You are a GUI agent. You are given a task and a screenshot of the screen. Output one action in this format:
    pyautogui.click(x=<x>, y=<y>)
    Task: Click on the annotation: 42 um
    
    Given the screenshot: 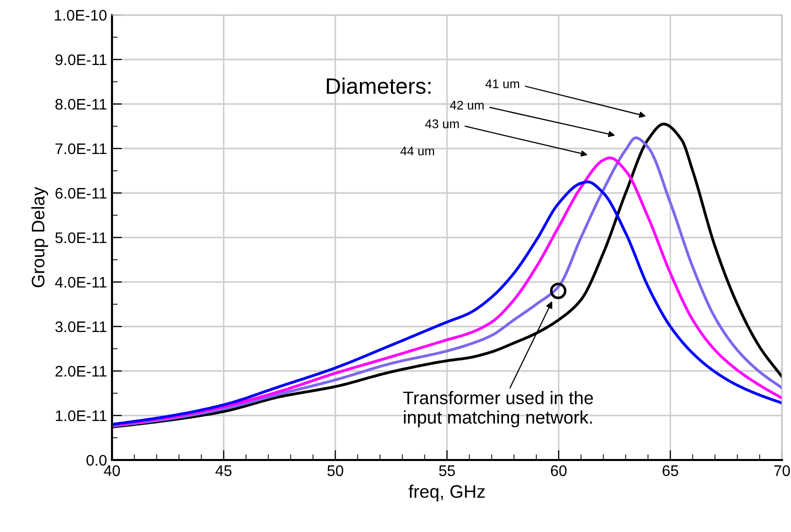 What is the action you would take?
    pyautogui.click(x=467, y=105)
    